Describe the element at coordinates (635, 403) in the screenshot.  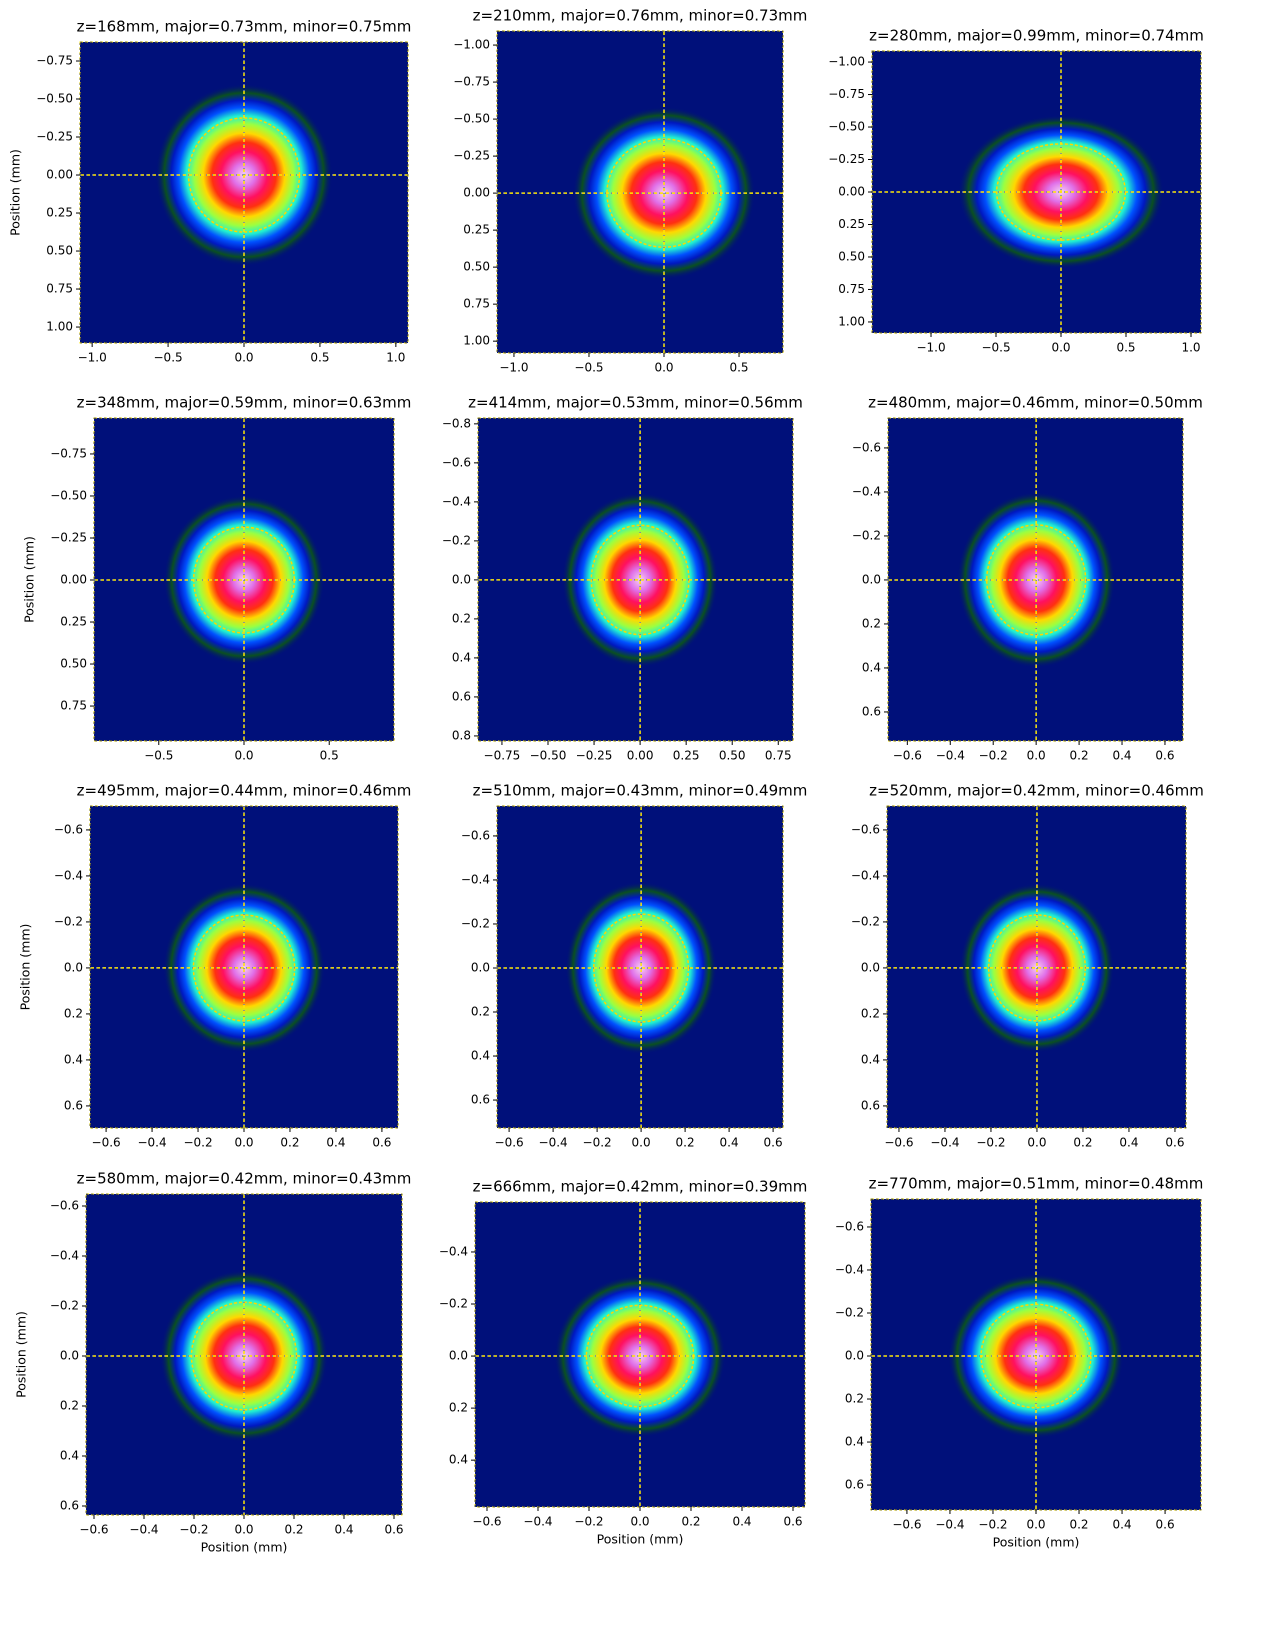
I see `subplot-title: z=414mm, major=0.53mm, minor=0.56mm` at that location.